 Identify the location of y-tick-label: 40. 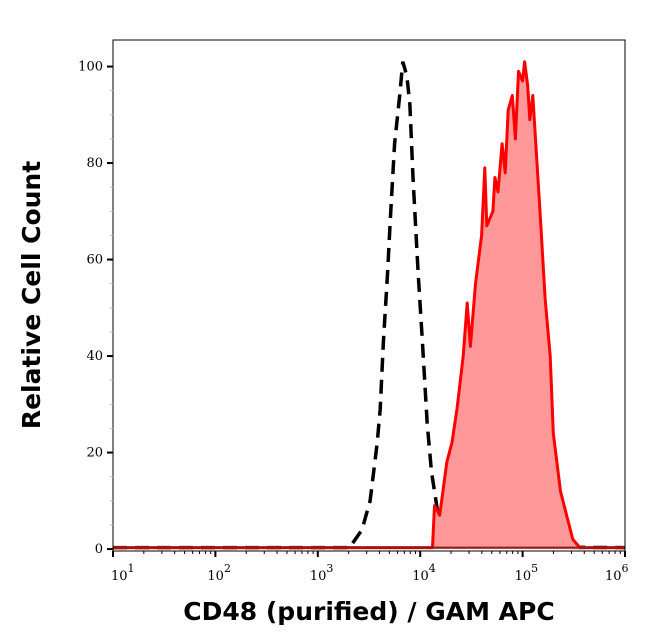
(94, 356).